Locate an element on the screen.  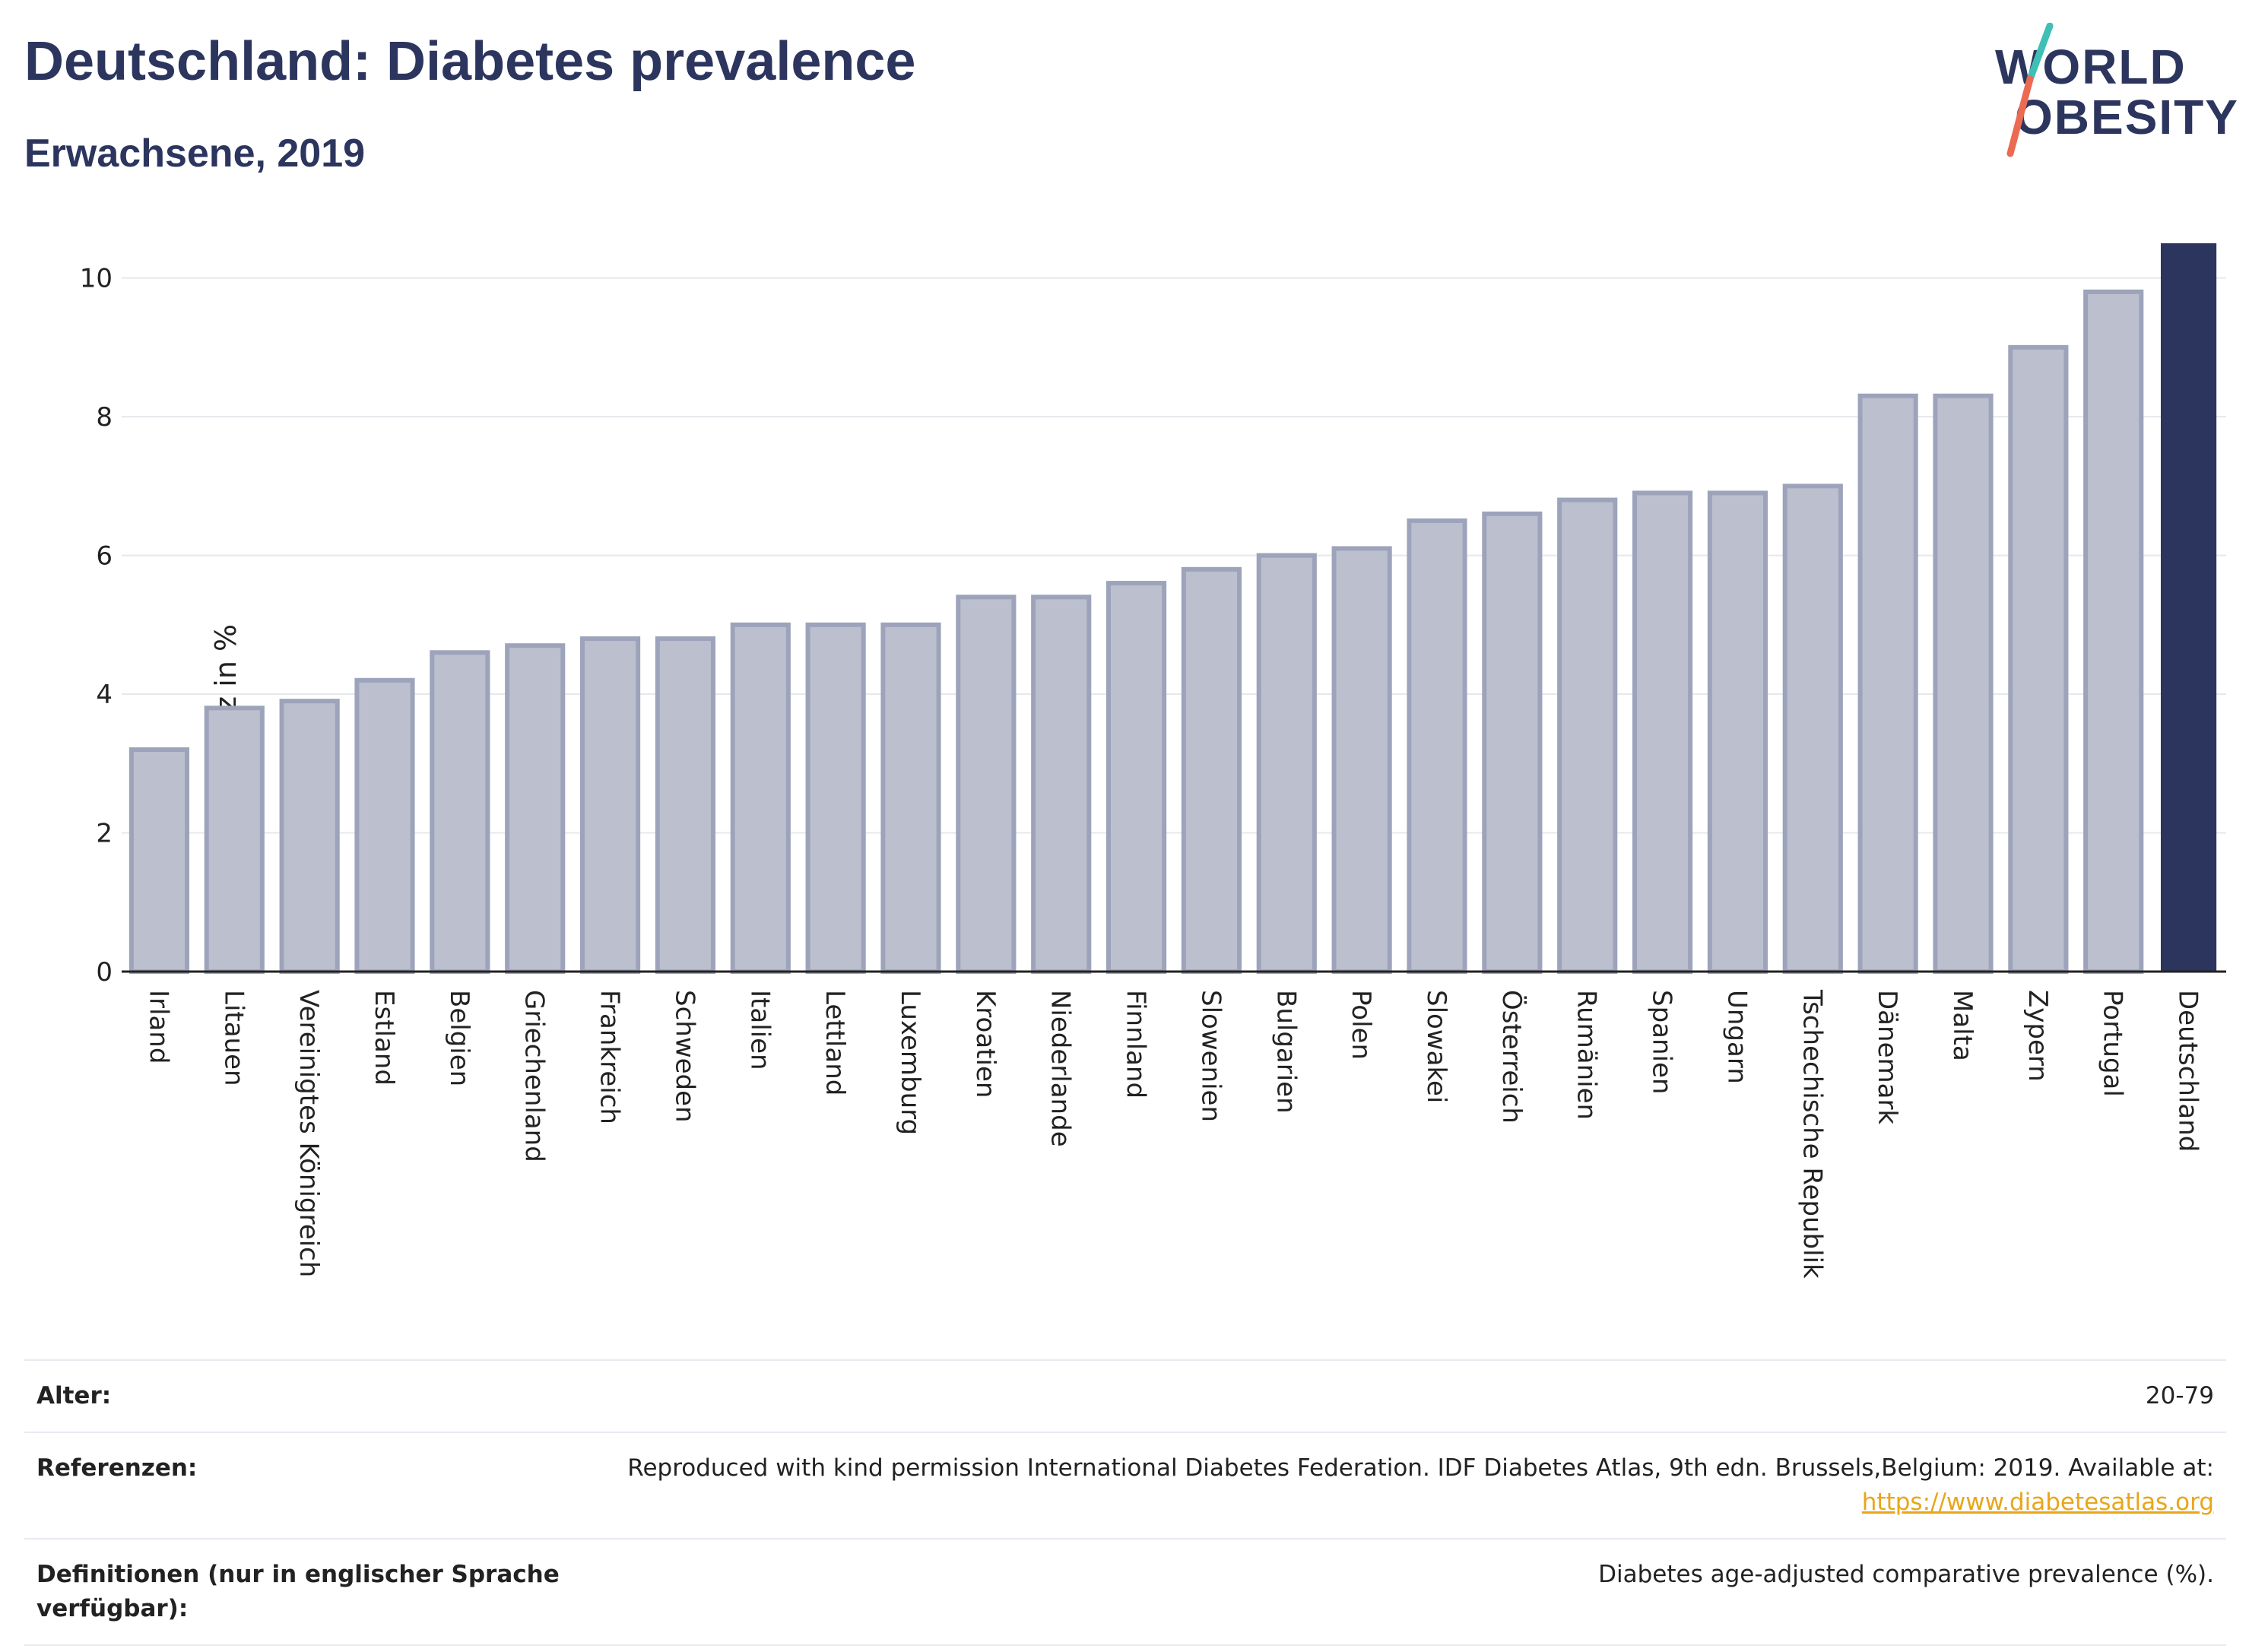
world-obesity-logo: WORLD OBESITY is located at coordinates (2111, 91).